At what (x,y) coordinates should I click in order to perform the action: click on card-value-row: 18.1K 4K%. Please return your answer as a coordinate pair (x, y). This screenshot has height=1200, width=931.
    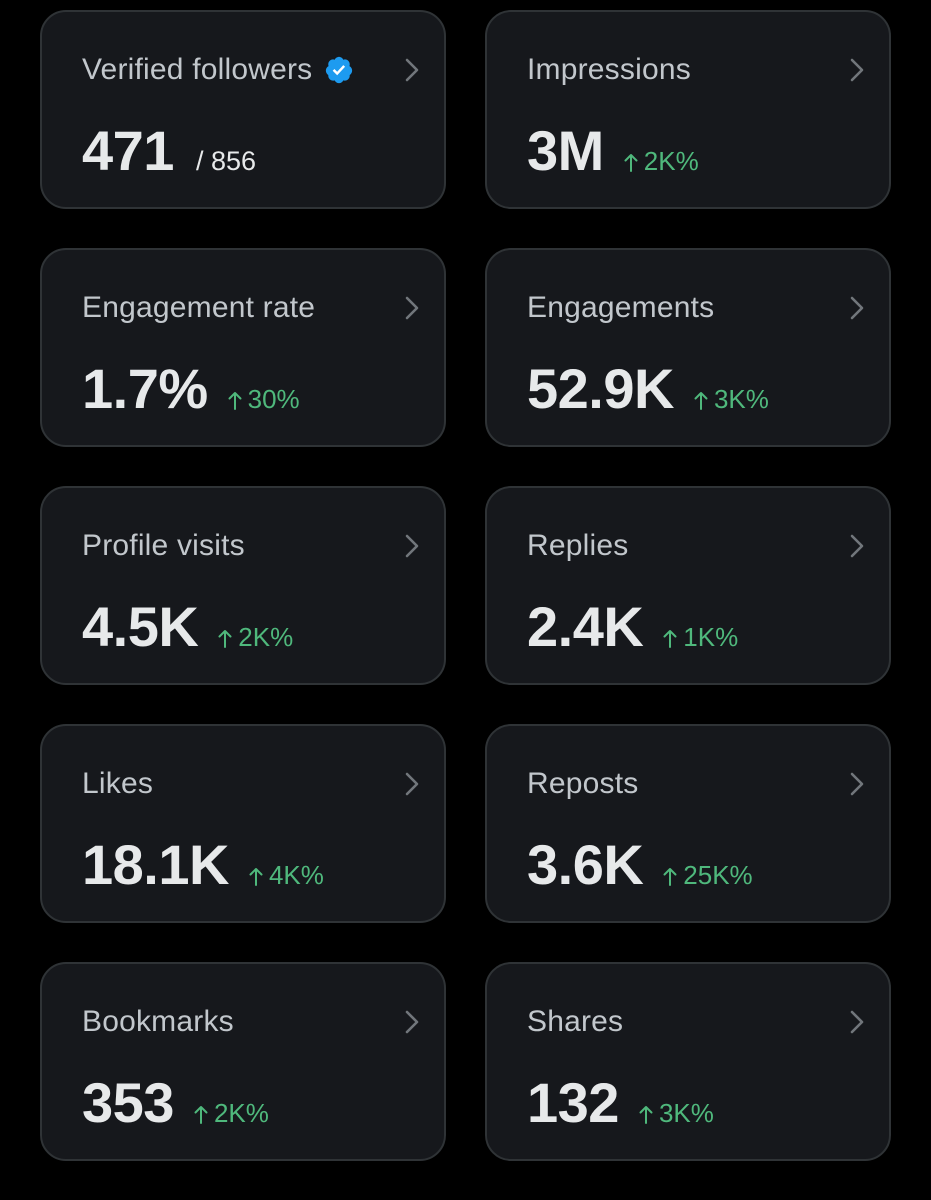
    Looking at the image, I should click on (203, 865).